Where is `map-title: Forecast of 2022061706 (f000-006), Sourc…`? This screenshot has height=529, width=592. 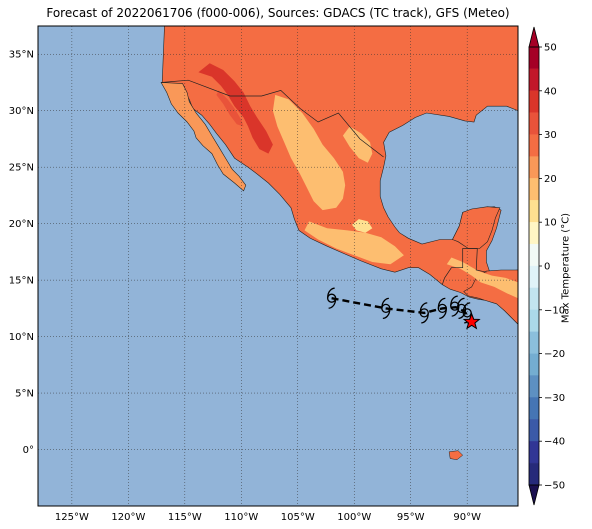
map-title: Forecast of 2022061706 (f000-006), Sourc… is located at coordinates (278, 13).